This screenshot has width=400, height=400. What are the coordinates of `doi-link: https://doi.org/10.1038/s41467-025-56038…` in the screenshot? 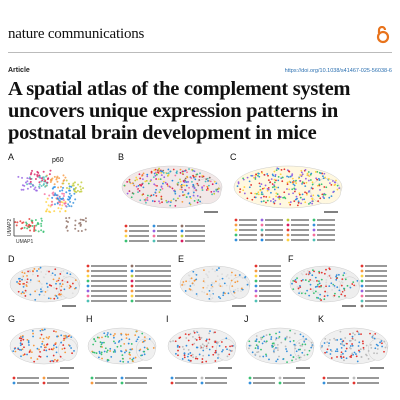 It's located at (338, 71).